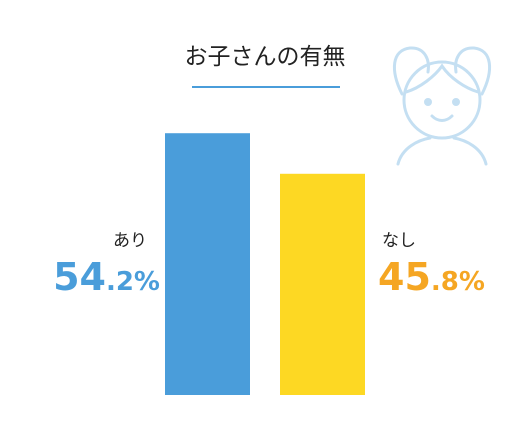 This screenshot has width=530, height=425. What do you see at coordinates (399, 241) in the screenshot?
I see `category-label: なし` at bounding box center [399, 241].